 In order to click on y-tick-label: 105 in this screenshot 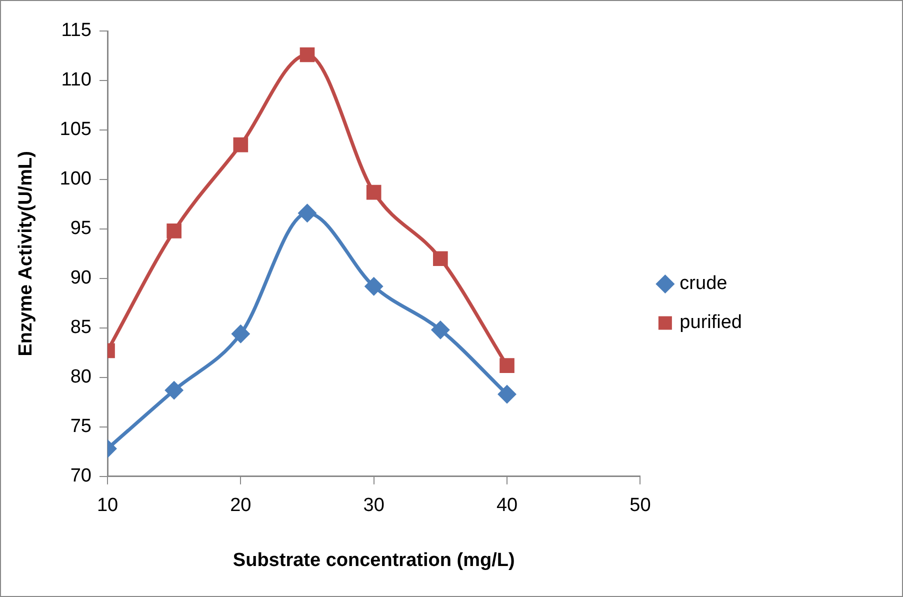, I will do `click(76, 129)`.